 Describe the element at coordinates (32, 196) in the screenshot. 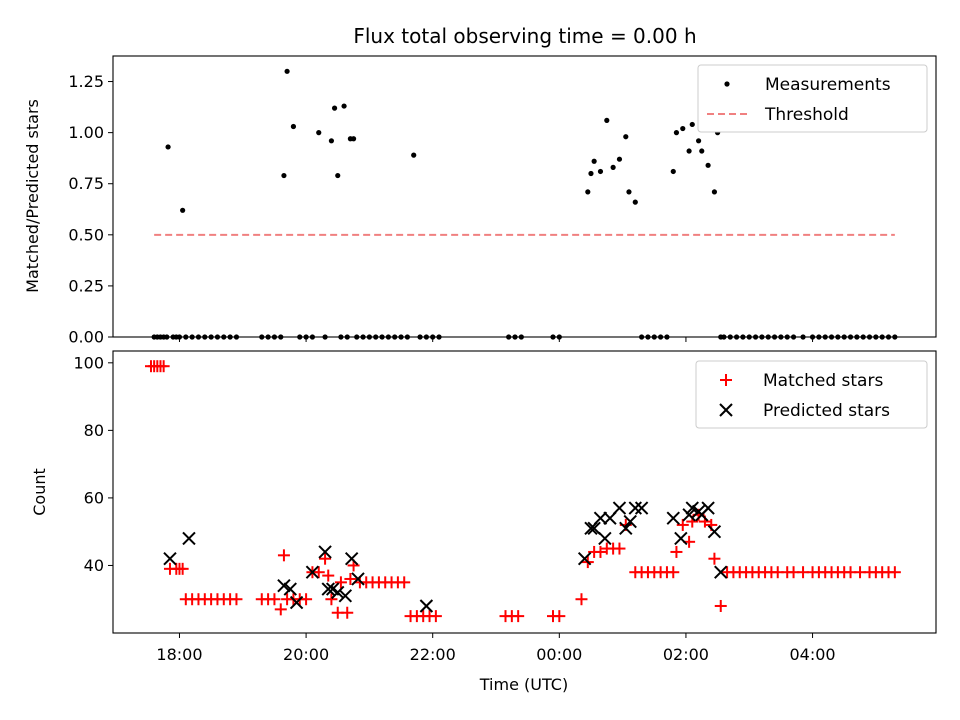

I see `ratio-y-label: Matched/Predicted stars` at that location.